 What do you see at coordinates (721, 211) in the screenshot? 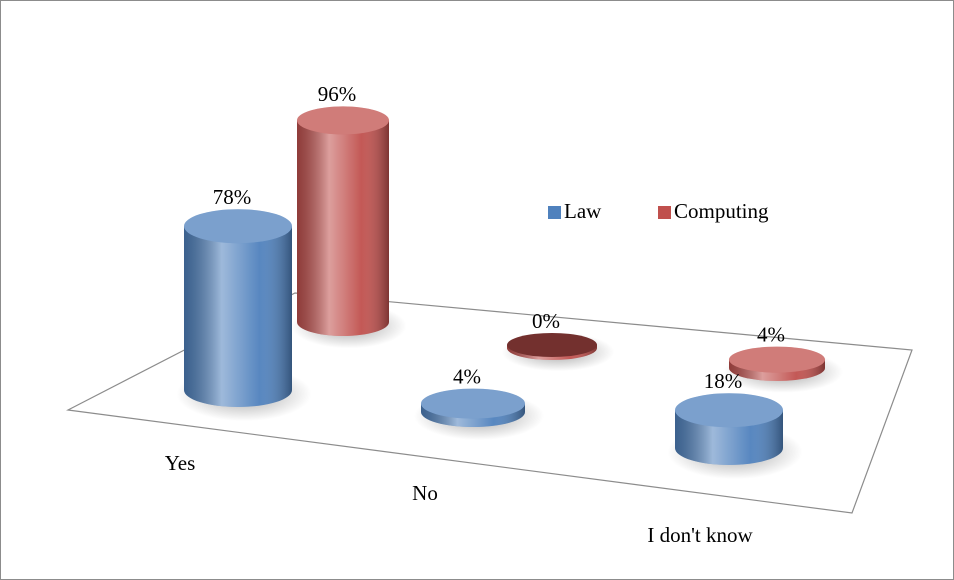
I see `legend-label: Computing` at bounding box center [721, 211].